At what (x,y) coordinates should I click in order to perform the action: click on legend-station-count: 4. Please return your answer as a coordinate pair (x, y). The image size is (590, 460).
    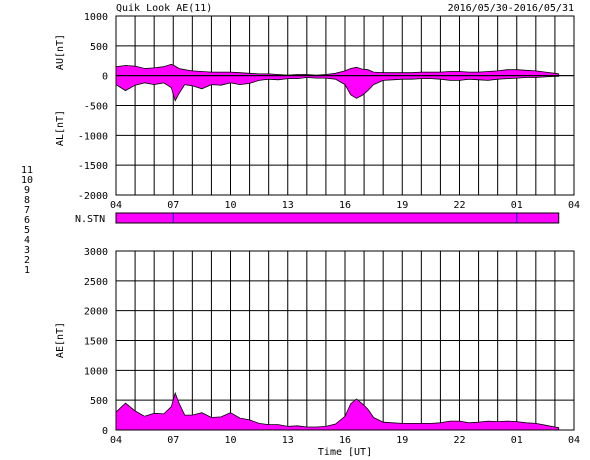
    Looking at the image, I should click on (27, 240).